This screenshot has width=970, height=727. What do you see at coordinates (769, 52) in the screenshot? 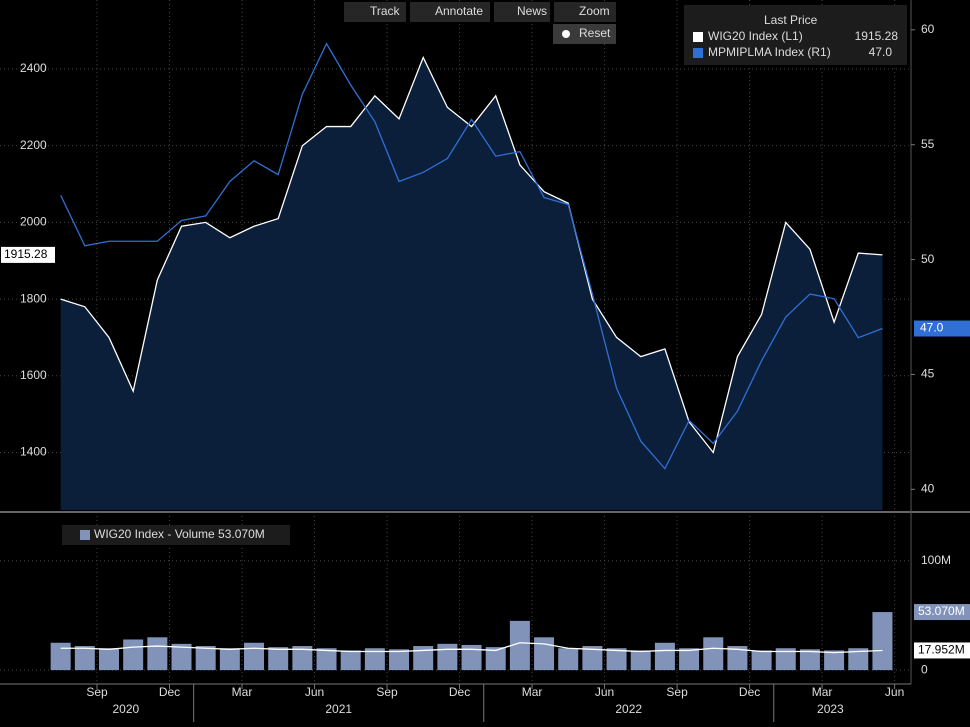
I see `legend-entry: MPMIPLMA Index (R1)` at bounding box center [769, 52].